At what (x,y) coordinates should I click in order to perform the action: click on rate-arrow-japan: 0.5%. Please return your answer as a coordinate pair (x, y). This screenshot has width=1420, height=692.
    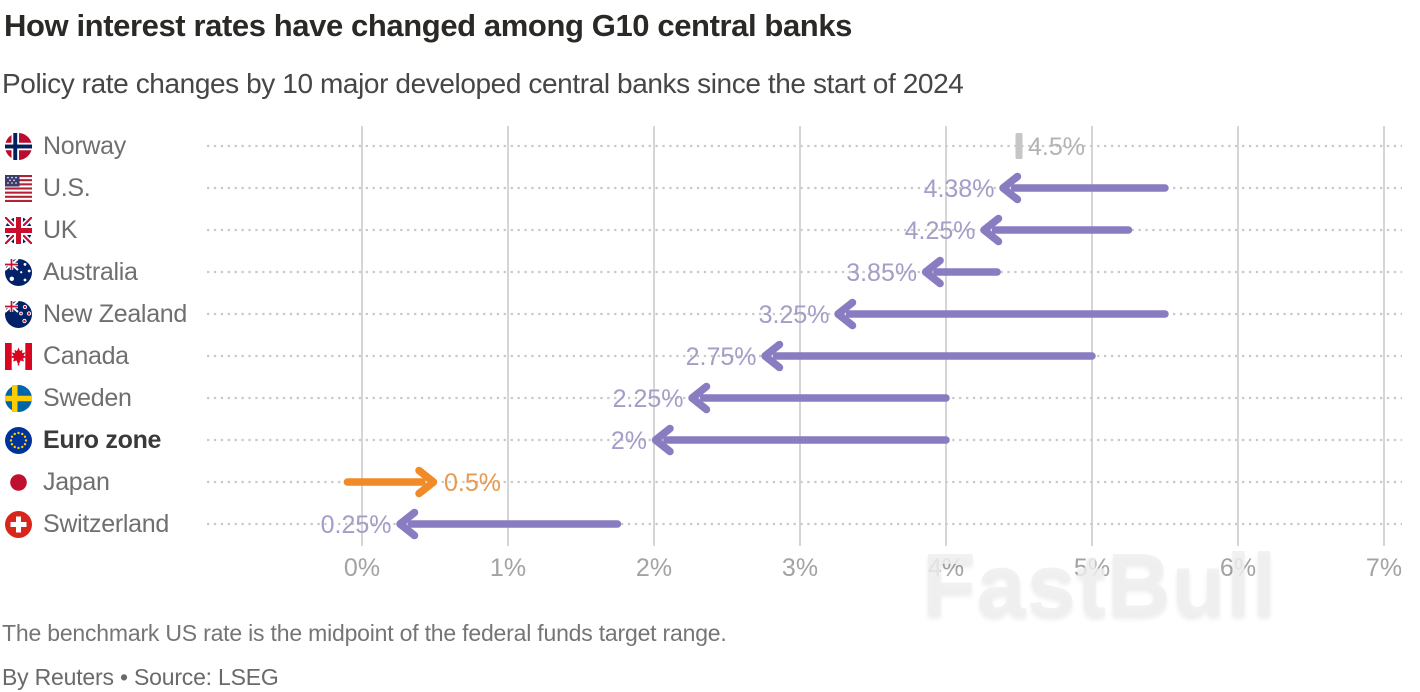
    Looking at the image, I should click on (422, 482).